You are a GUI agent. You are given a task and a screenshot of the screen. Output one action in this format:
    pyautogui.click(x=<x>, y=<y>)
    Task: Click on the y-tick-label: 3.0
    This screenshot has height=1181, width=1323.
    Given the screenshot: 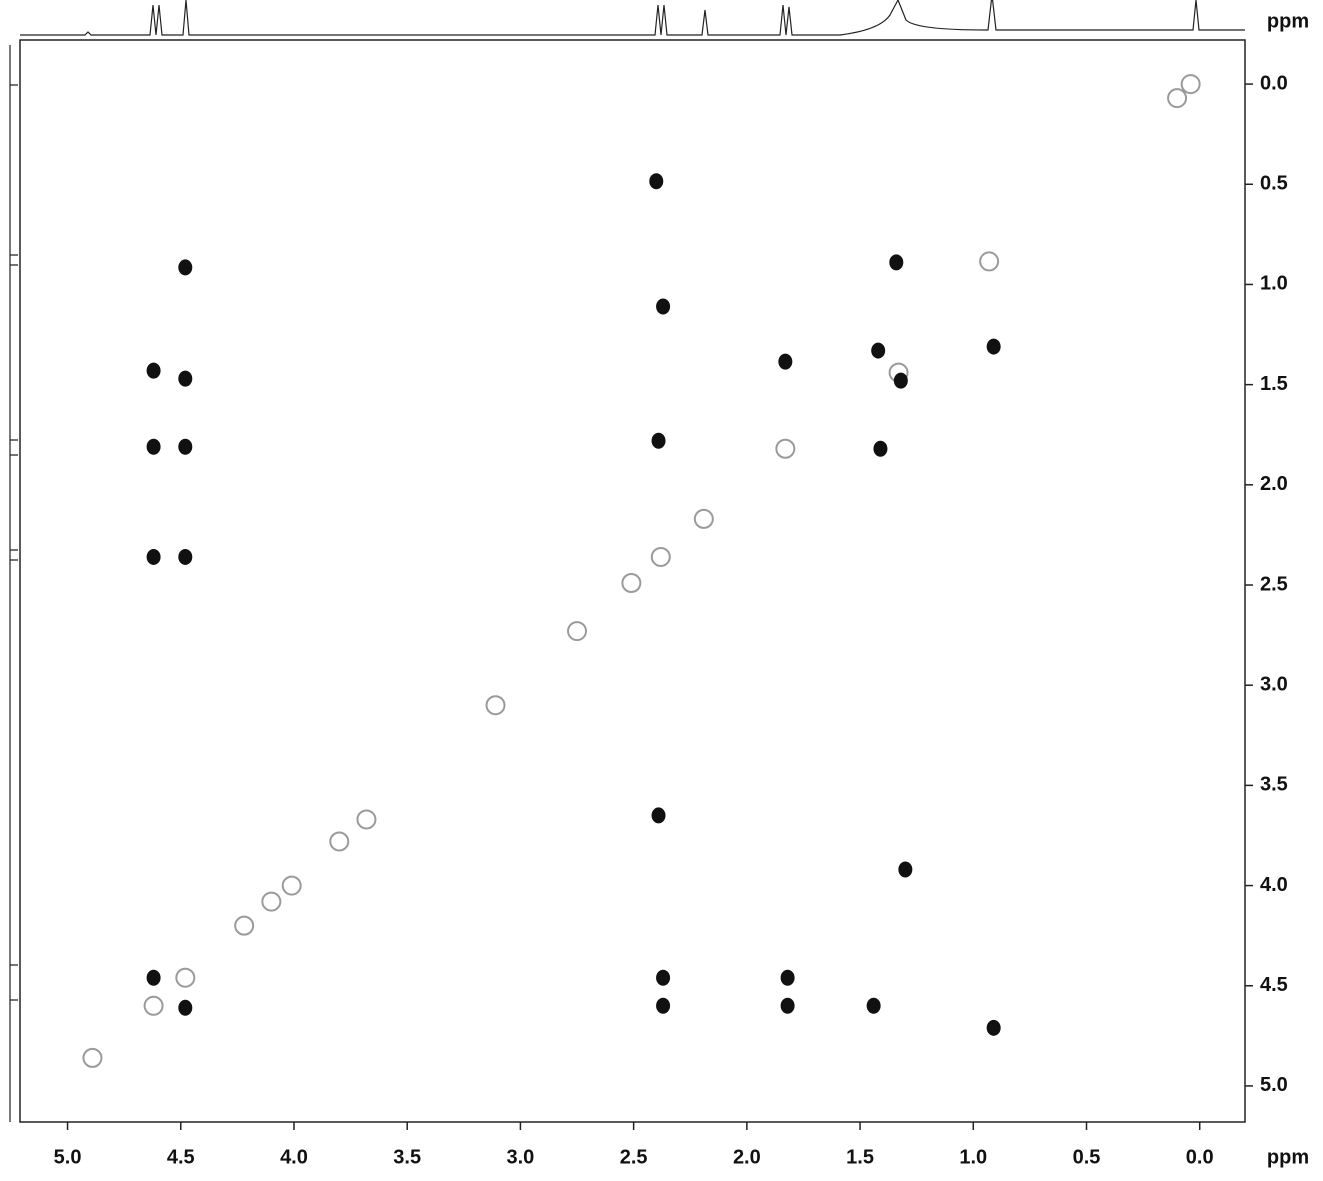 What is the action you would take?
    pyautogui.click(x=1274, y=684)
    